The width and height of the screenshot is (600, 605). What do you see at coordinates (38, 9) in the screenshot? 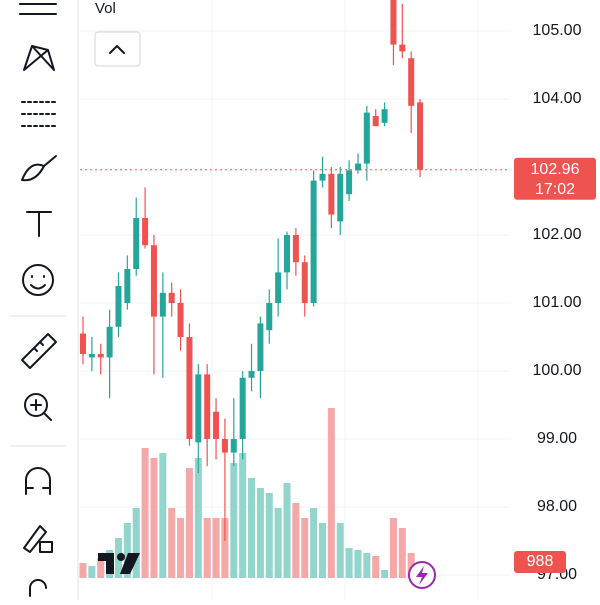
I see `menu-icon` at bounding box center [38, 9].